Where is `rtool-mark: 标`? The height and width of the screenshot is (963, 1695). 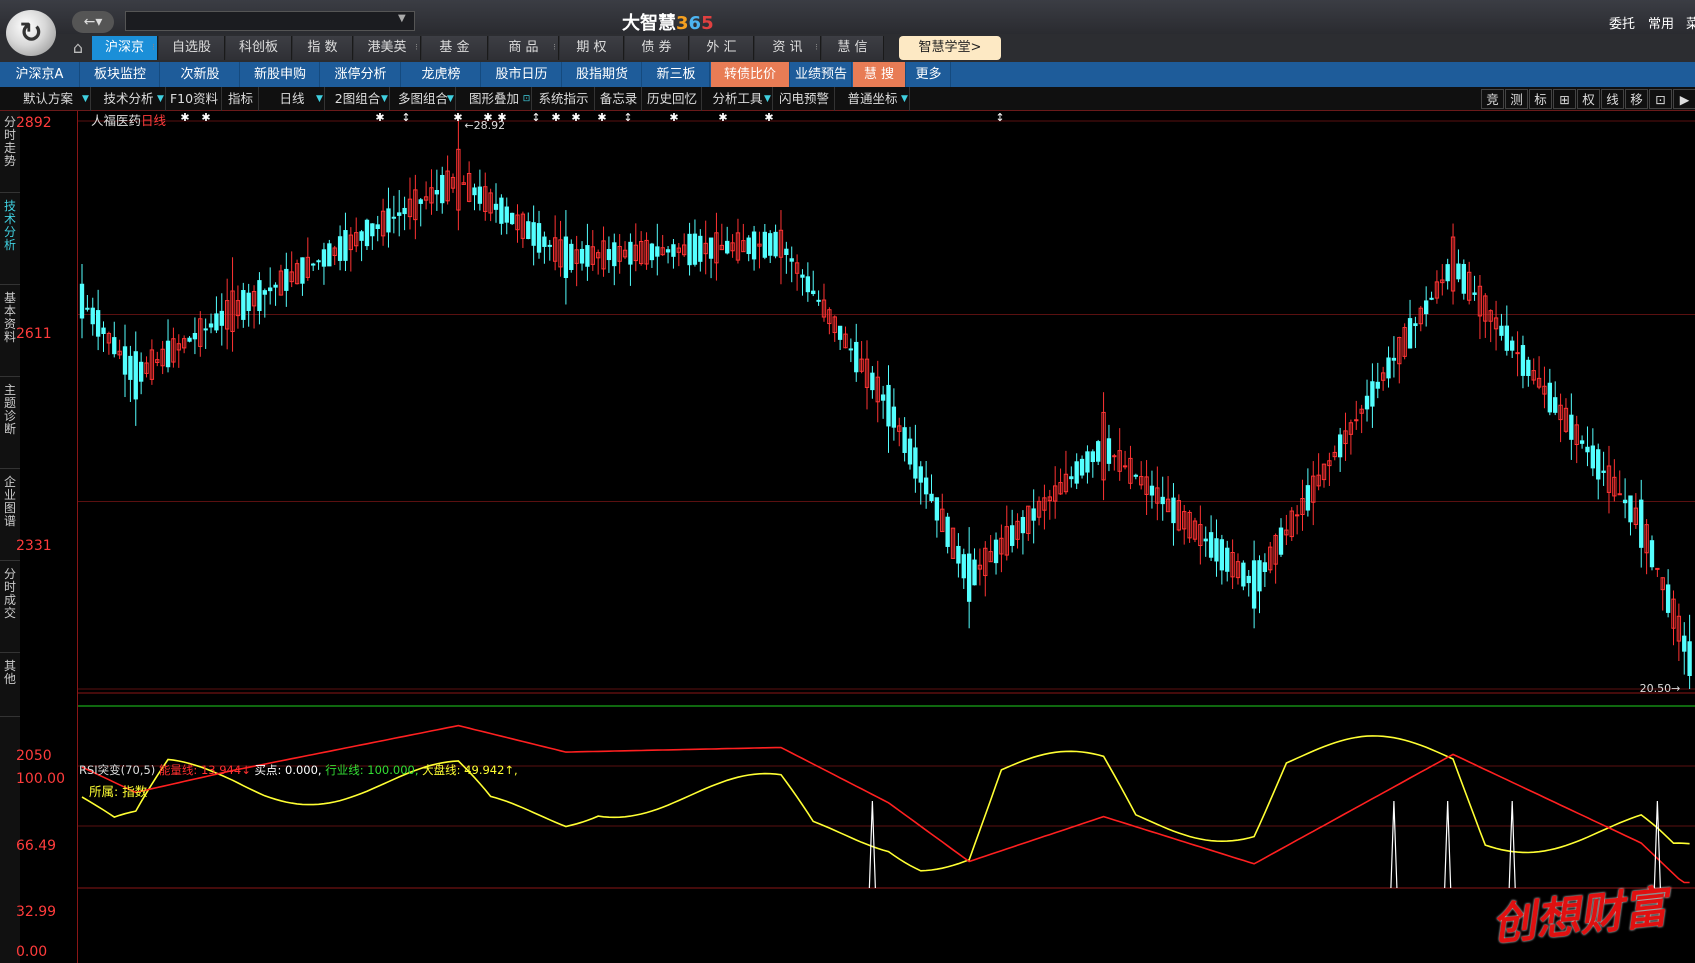
rtool-mark: 标 is located at coordinates (1540, 99).